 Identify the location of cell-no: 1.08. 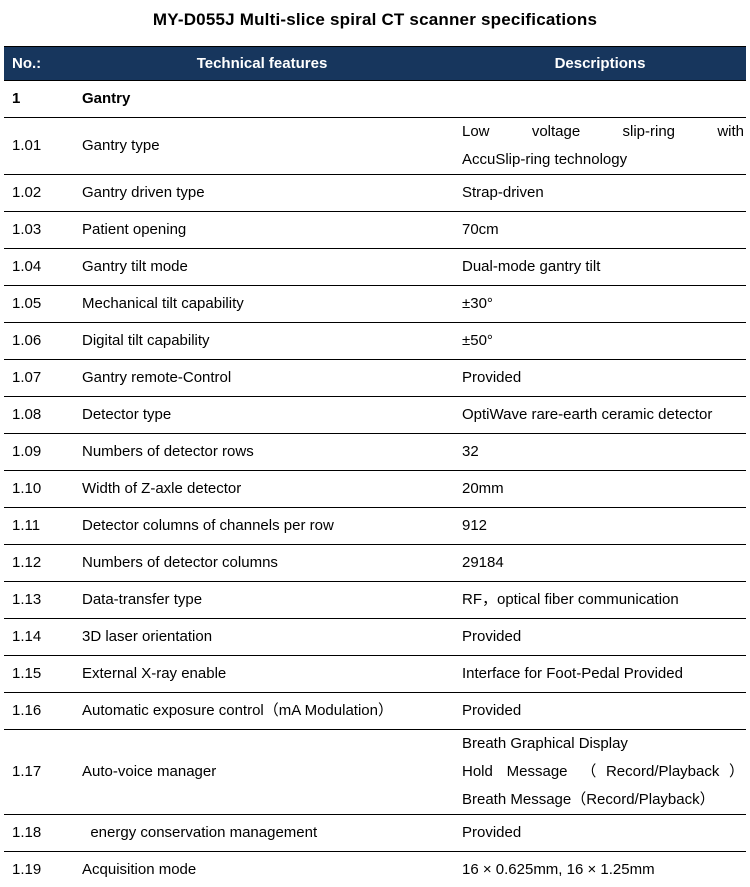
(37, 415).